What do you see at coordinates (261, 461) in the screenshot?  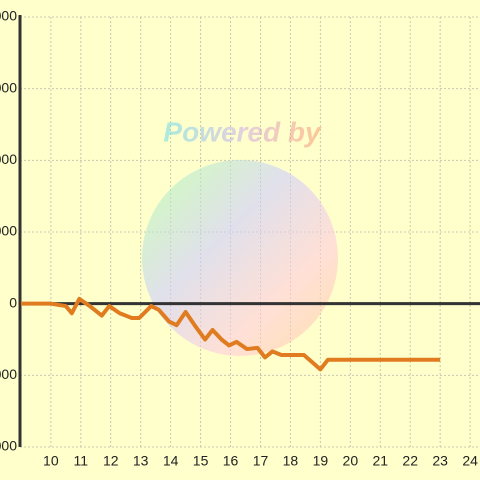 I see `x-tick-label: 17` at bounding box center [261, 461].